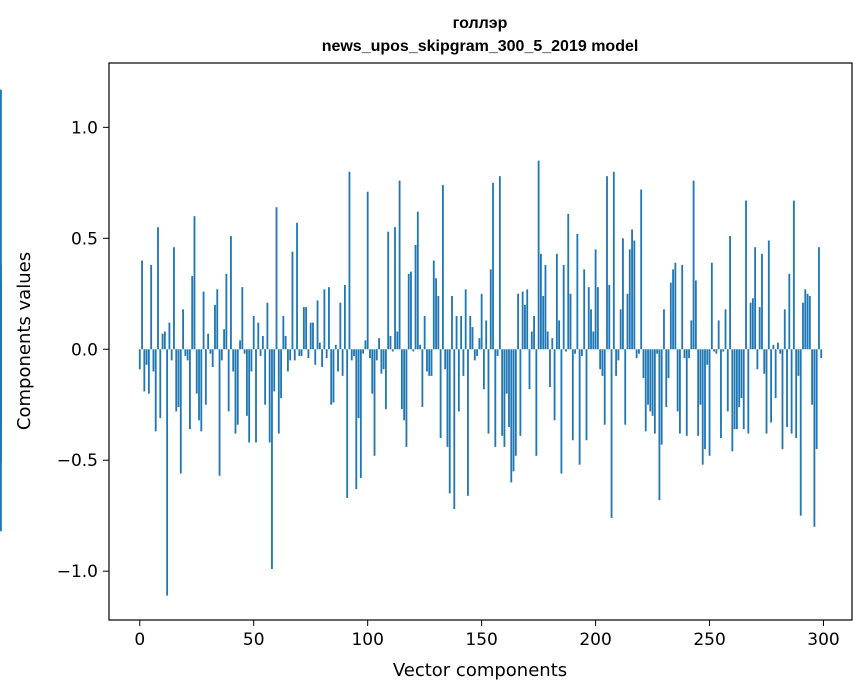 This screenshot has height=696, width=867. What do you see at coordinates (480, 46) in the screenshot?
I see `chart-subtitle: news_upos_skipgram_300_5_2019 model` at bounding box center [480, 46].